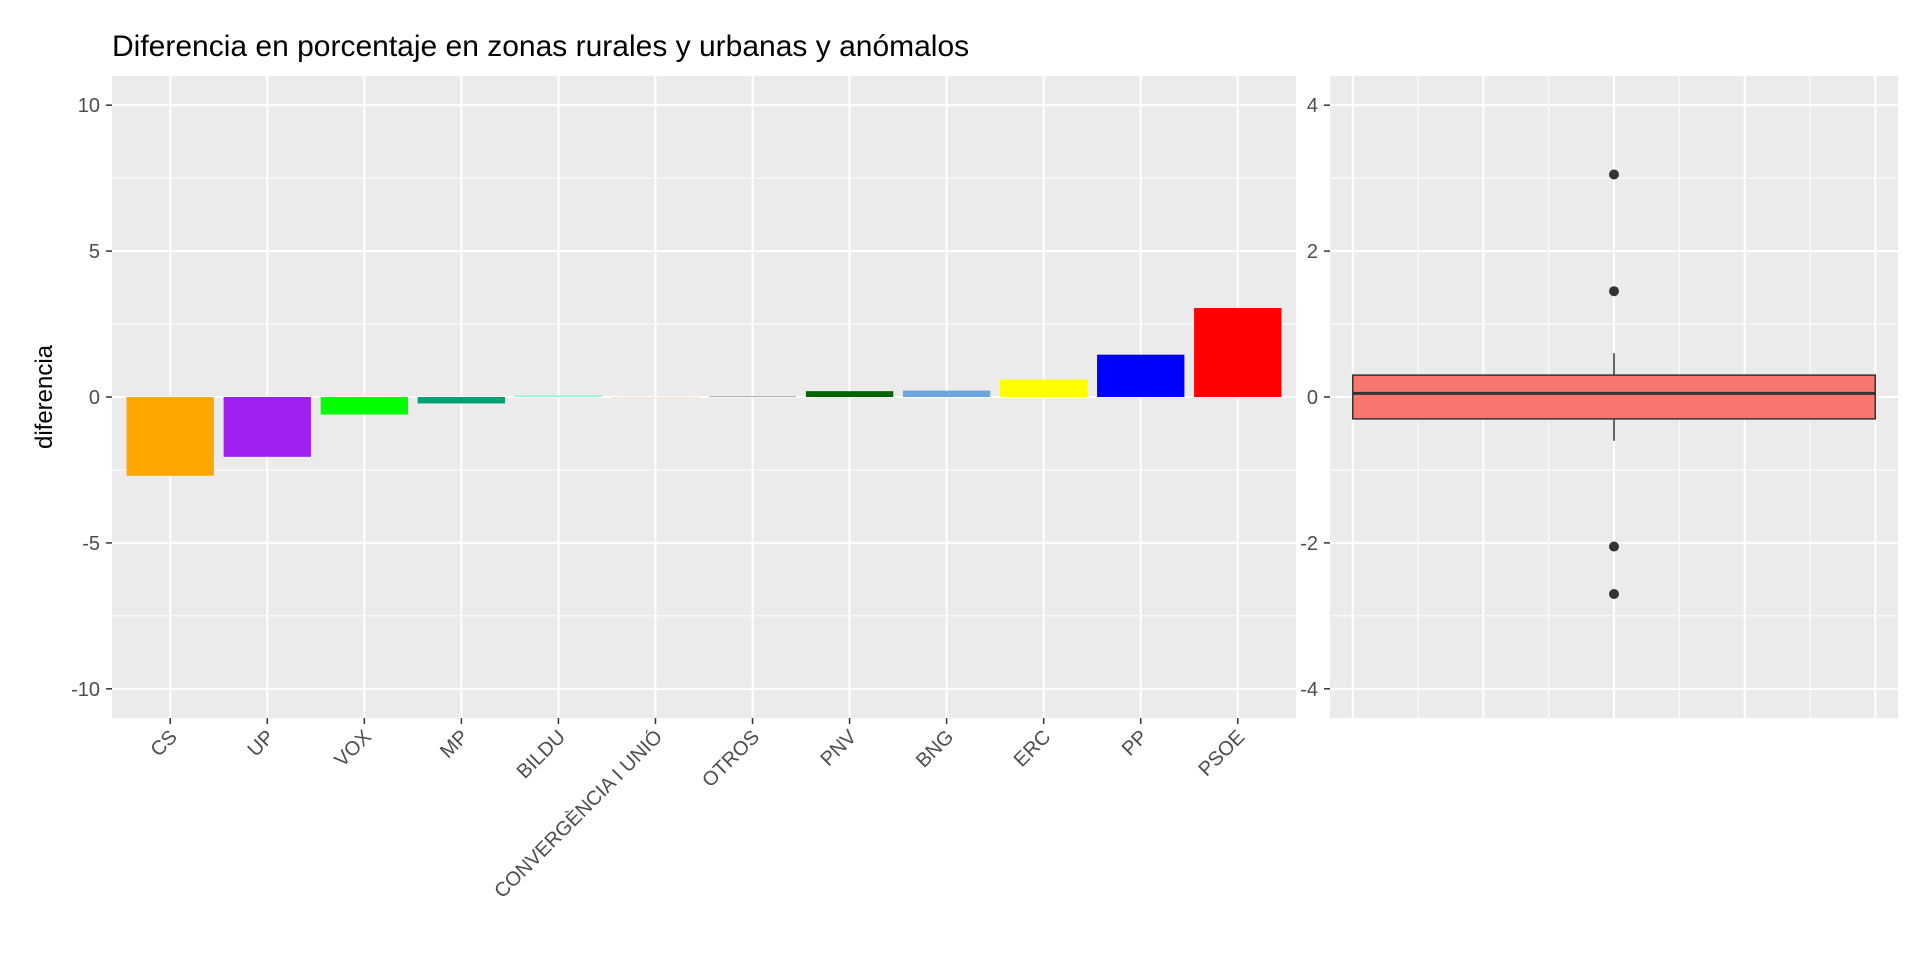  Describe the element at coordinates (541, 754) in the screenshot. I see `x-tick-label: BILDU` at that location.